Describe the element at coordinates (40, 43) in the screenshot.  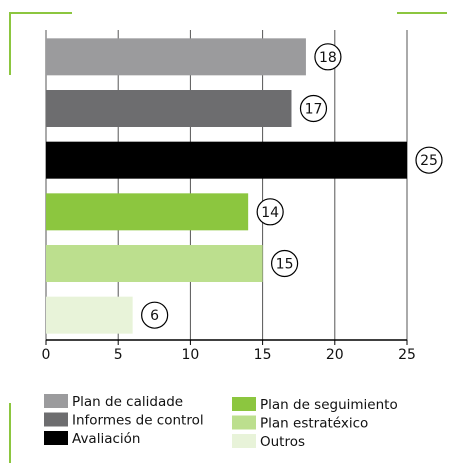
I see `corner-line` at that location.